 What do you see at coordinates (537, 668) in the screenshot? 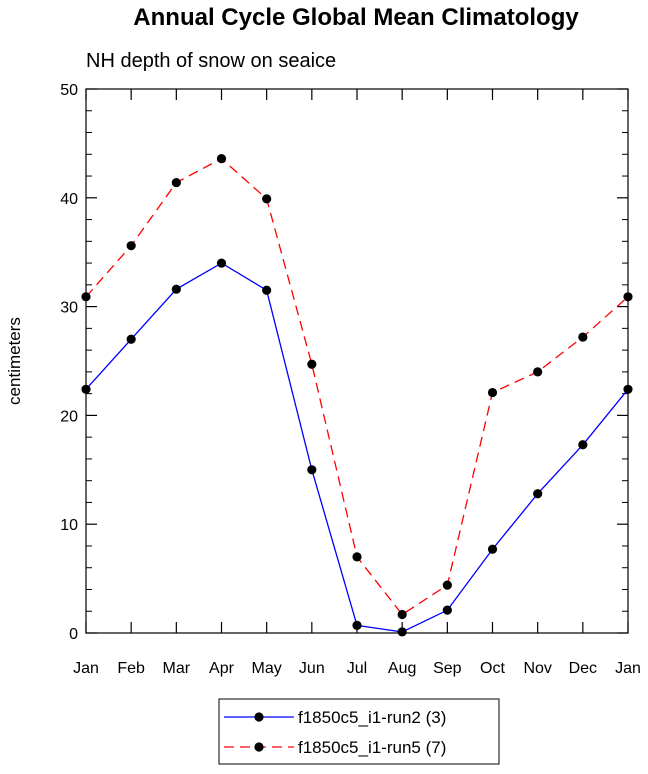
I see `x-tick-label: Nov` at bounding box center [537, 668].